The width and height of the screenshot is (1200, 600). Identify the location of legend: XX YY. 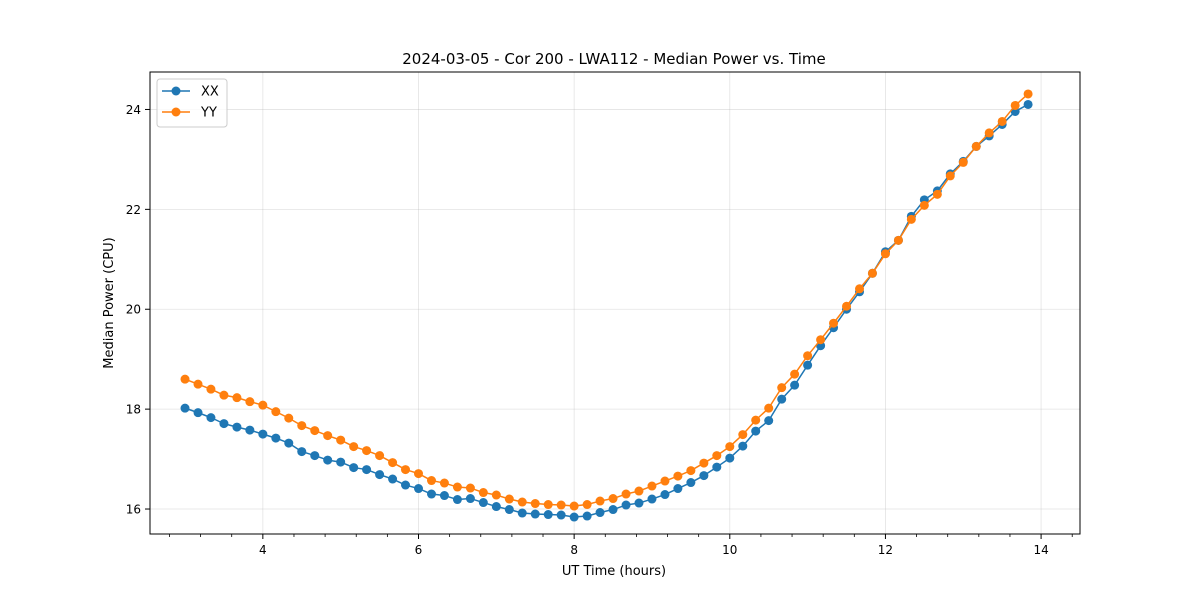
(192, 103).